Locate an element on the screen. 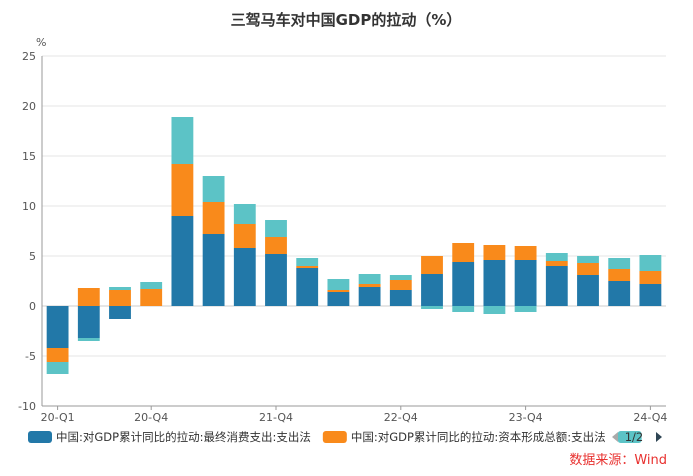 The width and height of the screenshot is (693, 476). bar-21-Q1-s1 is located at coordinates (182, 190).